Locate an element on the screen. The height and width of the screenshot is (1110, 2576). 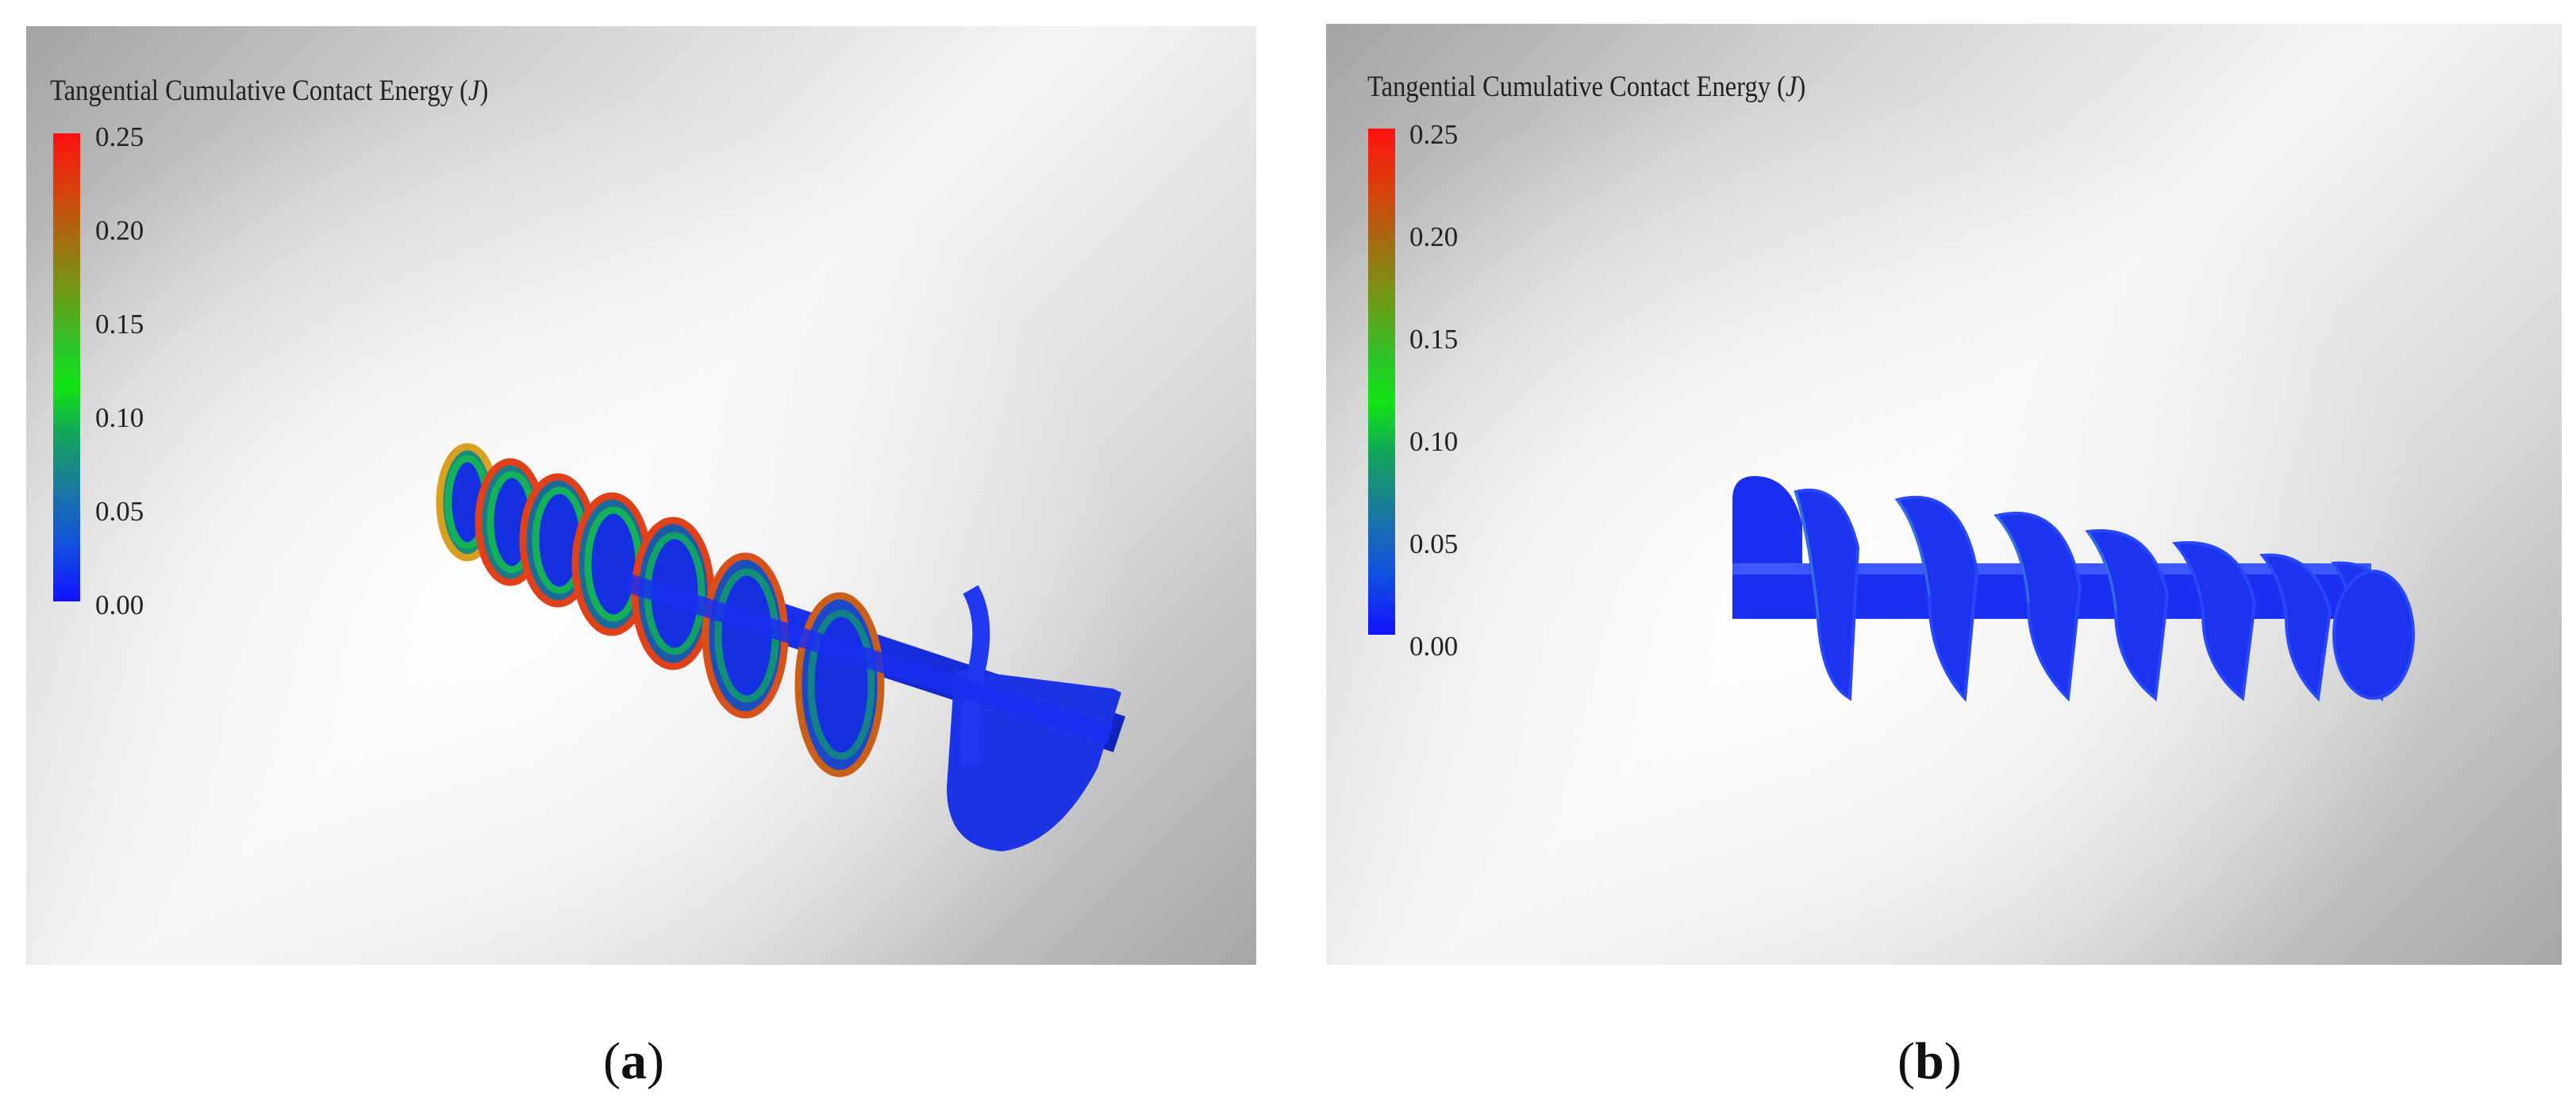
tick-a-1: 0.20 is located at coordinates (120, 230).